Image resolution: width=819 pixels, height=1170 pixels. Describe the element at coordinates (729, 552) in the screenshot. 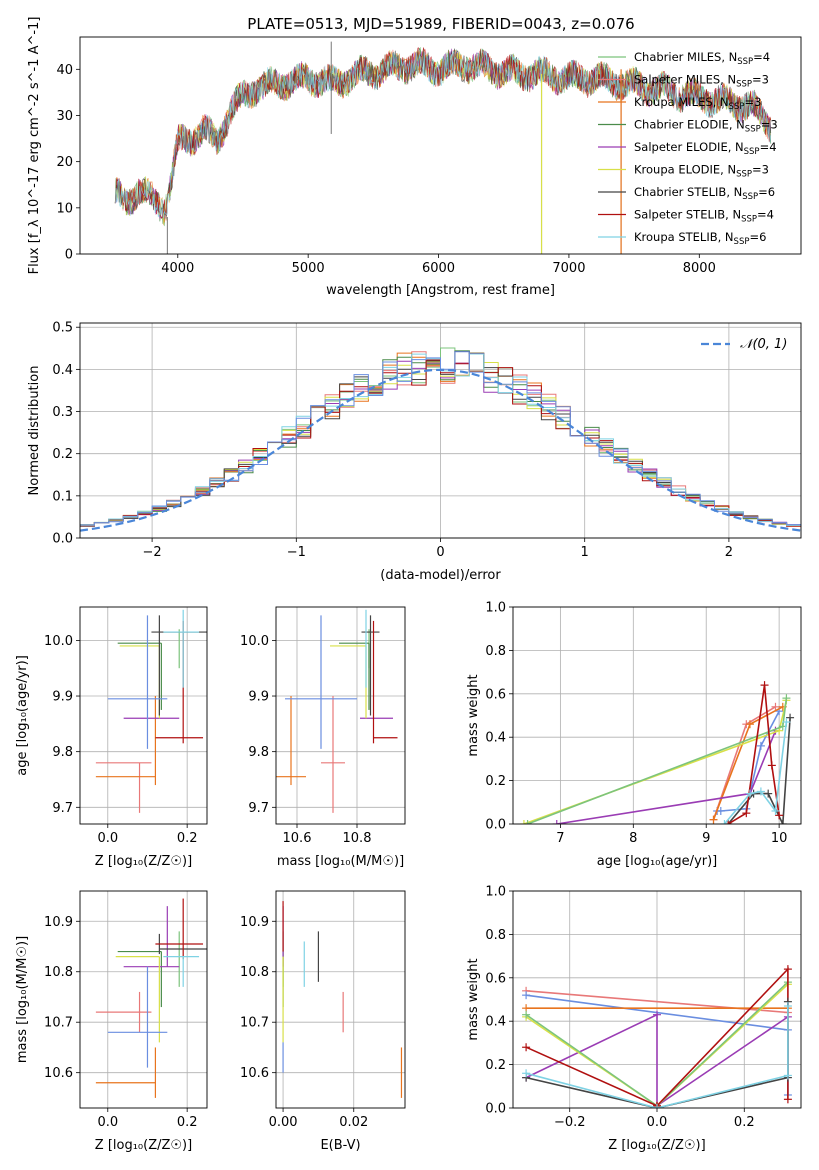

I see `x-tick-label: 2` at that location.